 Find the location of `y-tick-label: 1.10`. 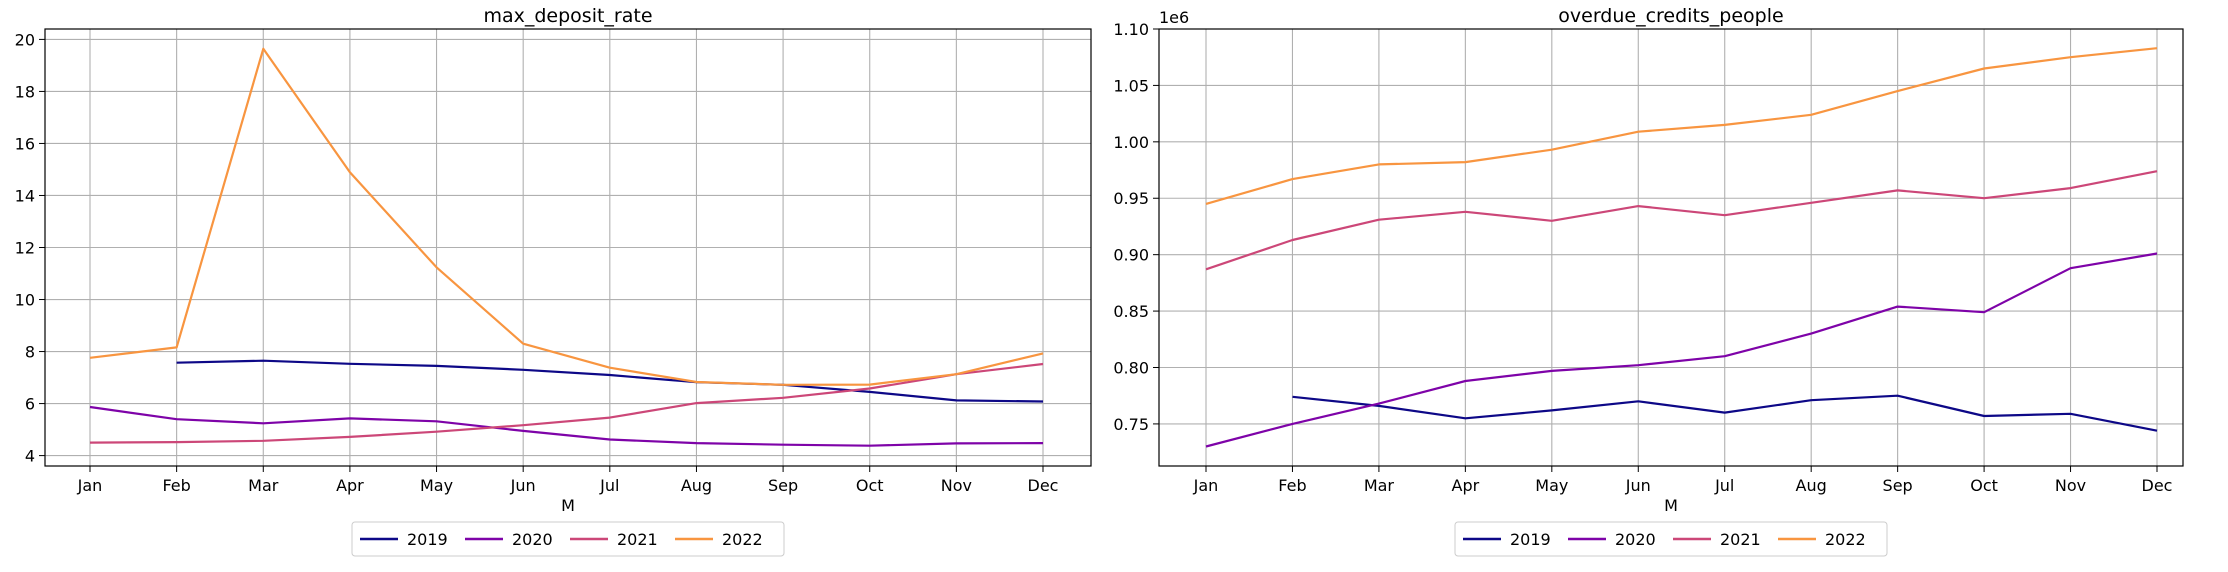

y-tick-label: 1.10 is located at coordinates (1131, 29).